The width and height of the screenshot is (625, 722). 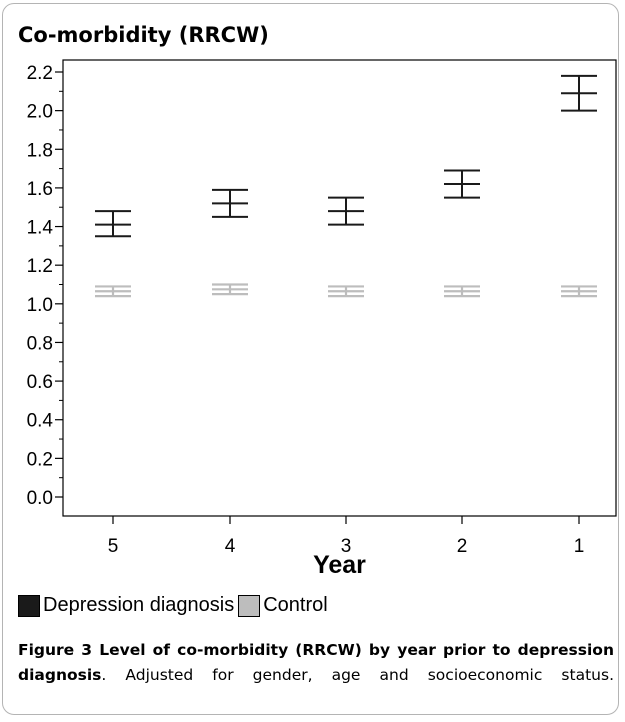 What do you see at coordinates (40, 498) in the screenshot?
I see `y-tick-label: 0.0` at bounding box center [40, 498].